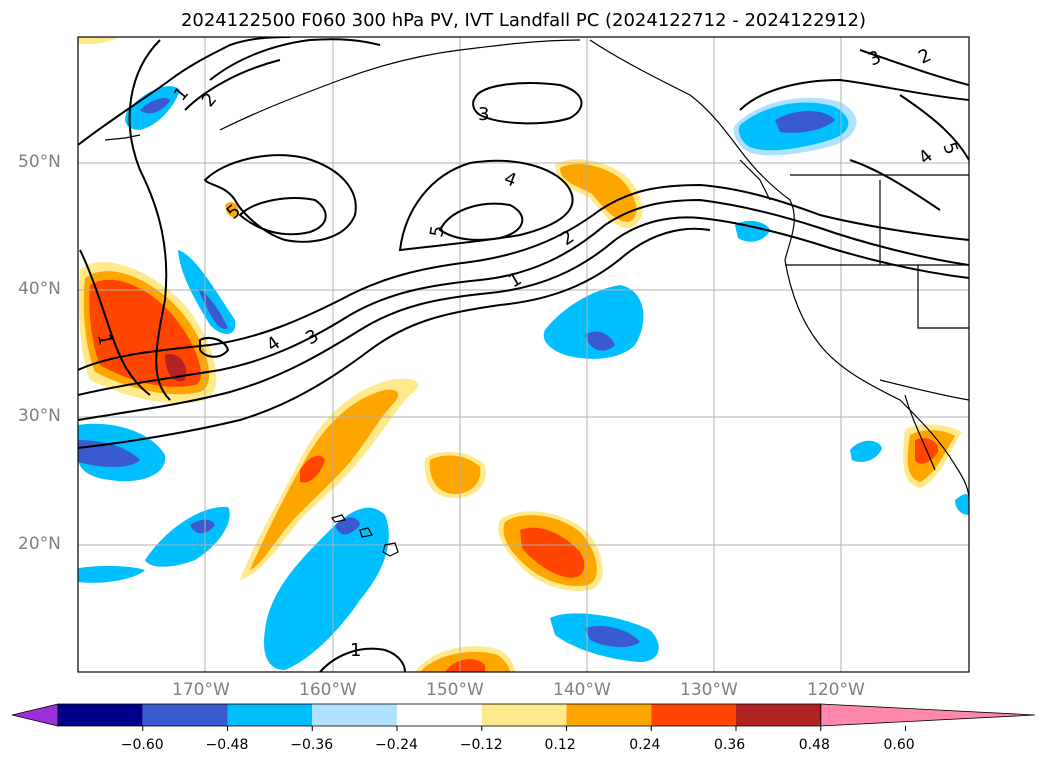 This screenshot has width=1047, height=765. What do you see at coordinates (560, 745) in the screenshot?
I see `colorbar-tick-label: 0.12` at bounding box center [560, 745].